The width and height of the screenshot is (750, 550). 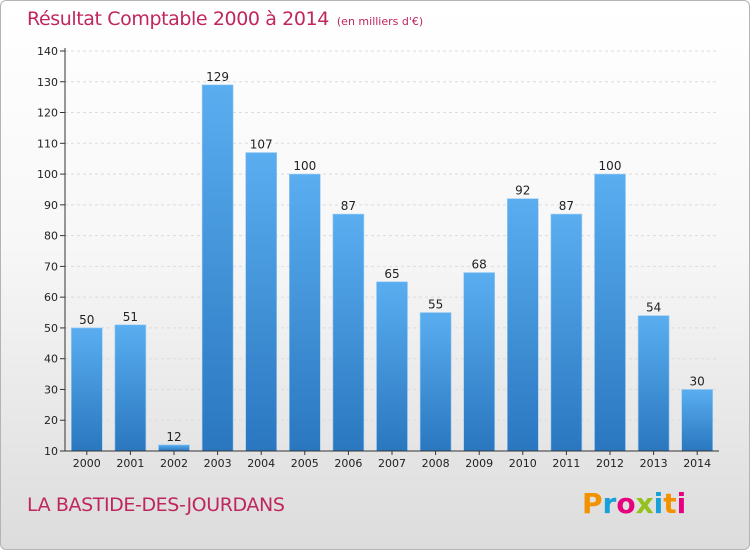 I want to click on y-tick-label: 70, so click(x=51, y=266).